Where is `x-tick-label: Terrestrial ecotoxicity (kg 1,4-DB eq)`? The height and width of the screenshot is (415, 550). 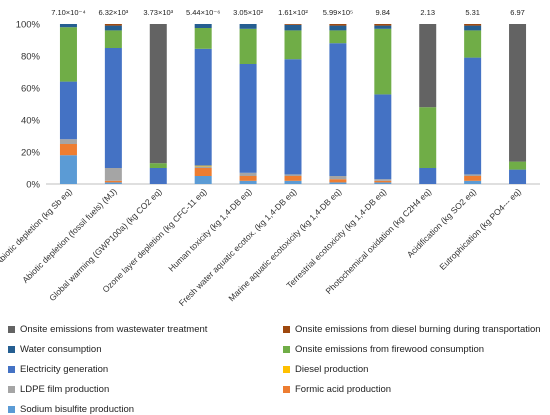 x-tick-label: Terrestrial ecotoxicity (kg 1,4-DB eq) is located at coordinates (336, 238).